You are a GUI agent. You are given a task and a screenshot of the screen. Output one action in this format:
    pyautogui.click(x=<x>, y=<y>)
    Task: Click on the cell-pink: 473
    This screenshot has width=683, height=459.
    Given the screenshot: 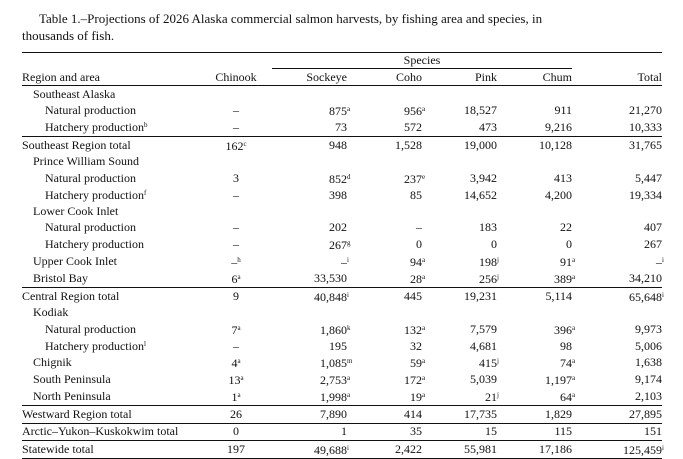 What is the action you would take?
    pyautogui.click(x=459, y=127)
    